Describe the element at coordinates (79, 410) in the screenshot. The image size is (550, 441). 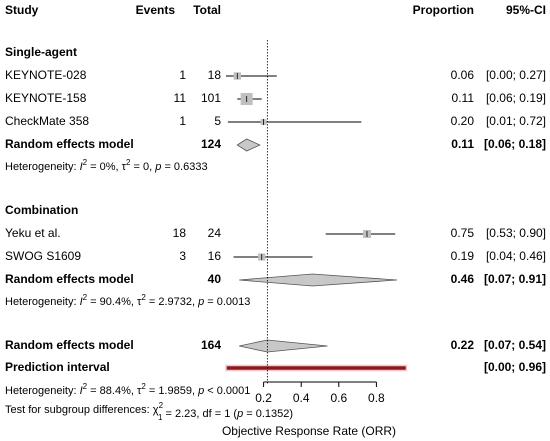
I see `text-segment: Test for subgroup differences:` at that location.